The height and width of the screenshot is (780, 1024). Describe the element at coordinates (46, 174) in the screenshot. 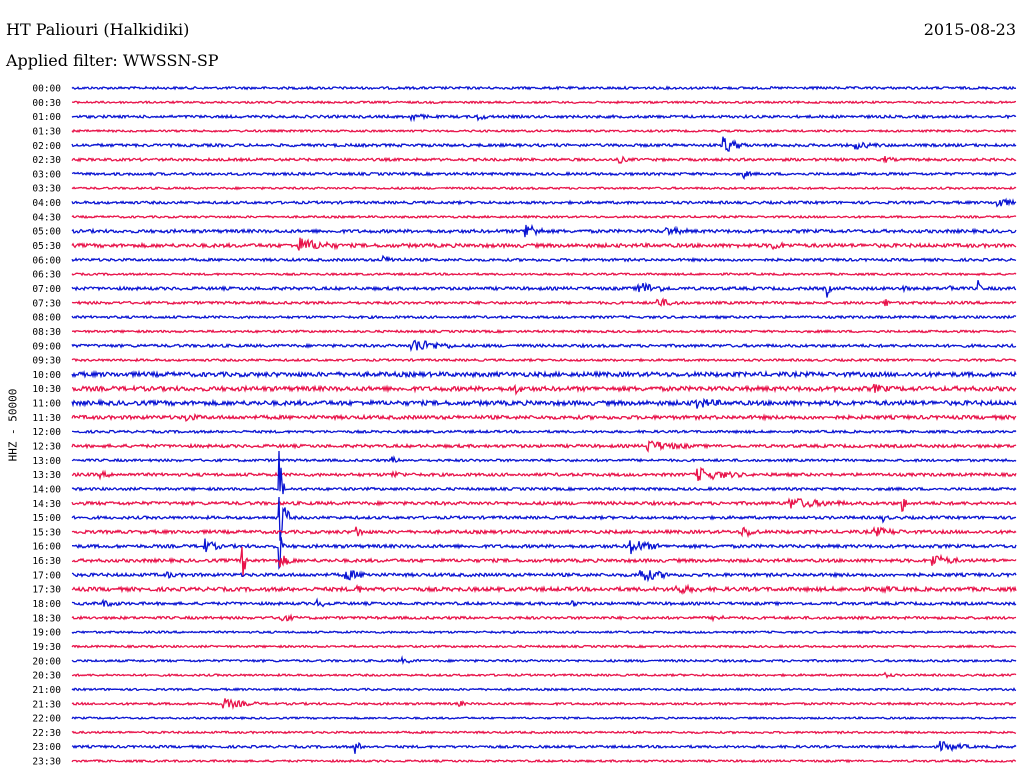

I see `tick-label: 03:00` at that location.